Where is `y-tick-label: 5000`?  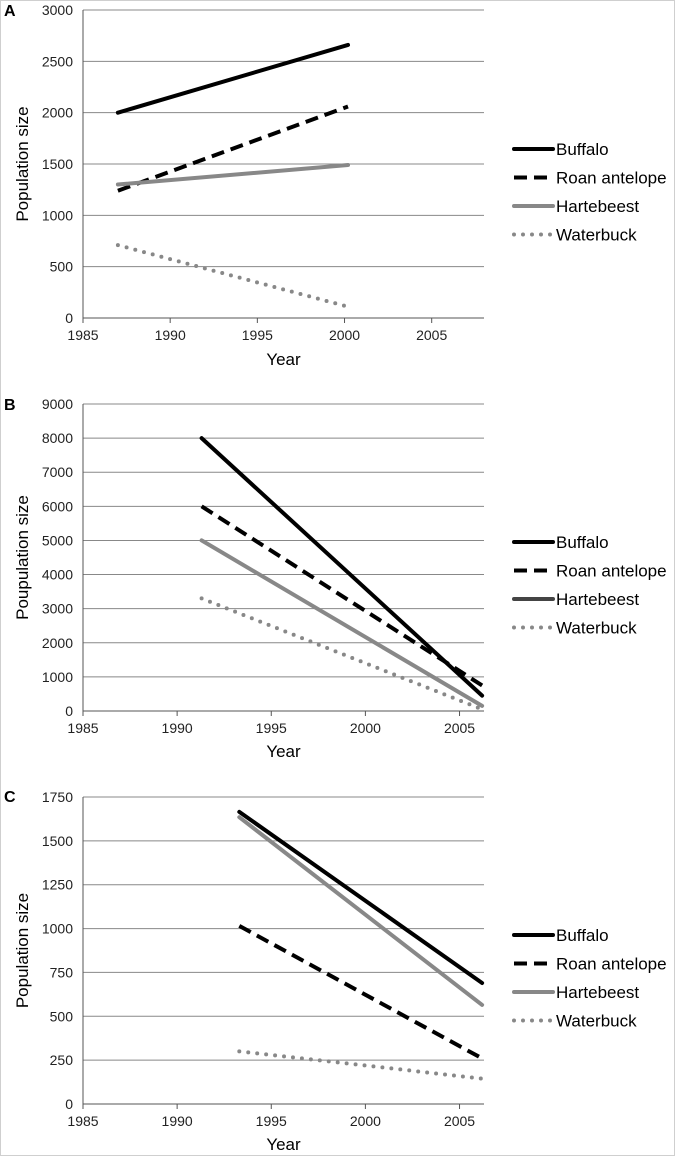
y-tick-label: 5000 is located at coordinates (57, 540).